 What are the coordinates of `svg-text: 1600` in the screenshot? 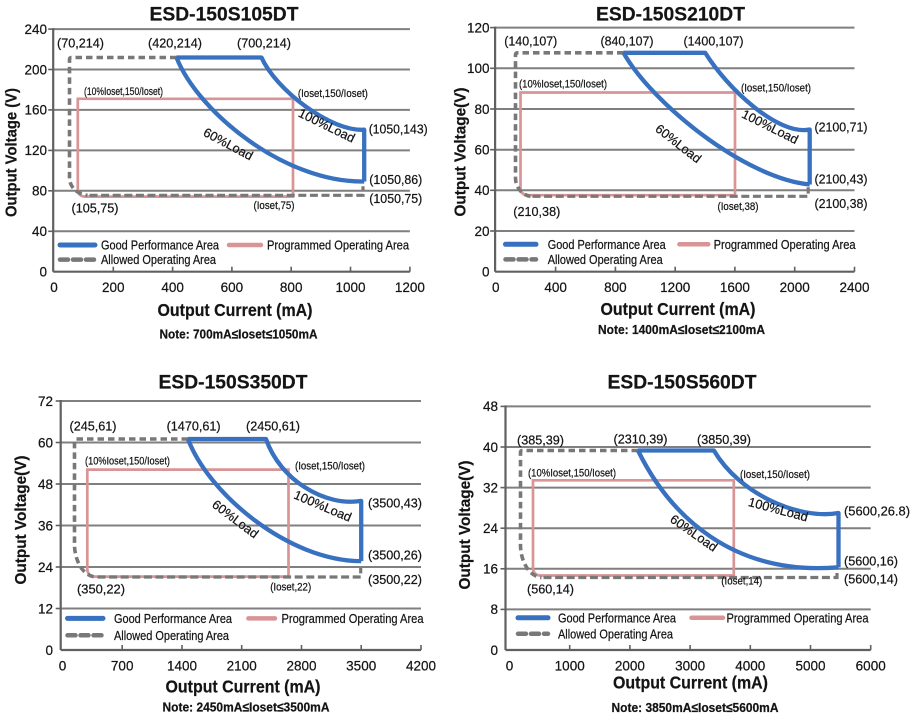 It's located at (735, 287).